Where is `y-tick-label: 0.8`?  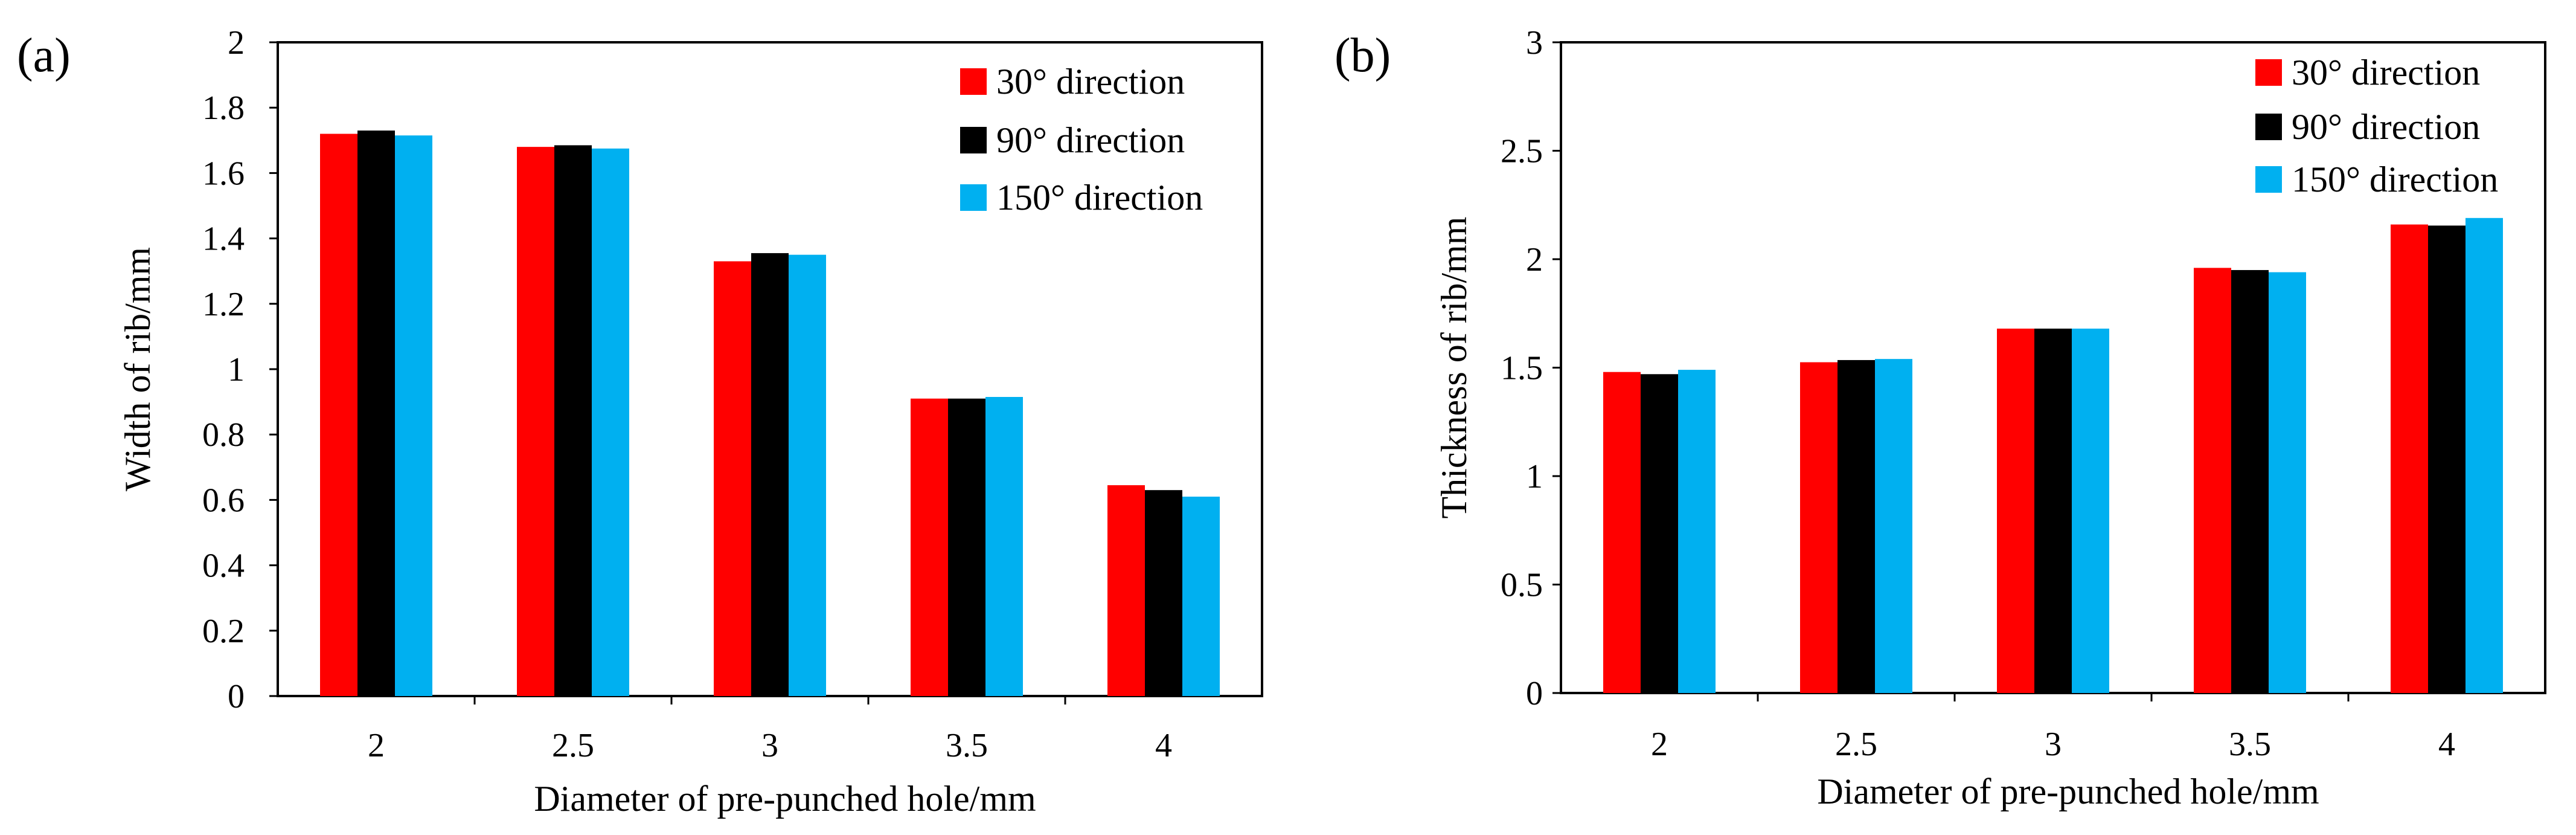 y-tick-label: 0.8 is located at coordinates (223, 435).